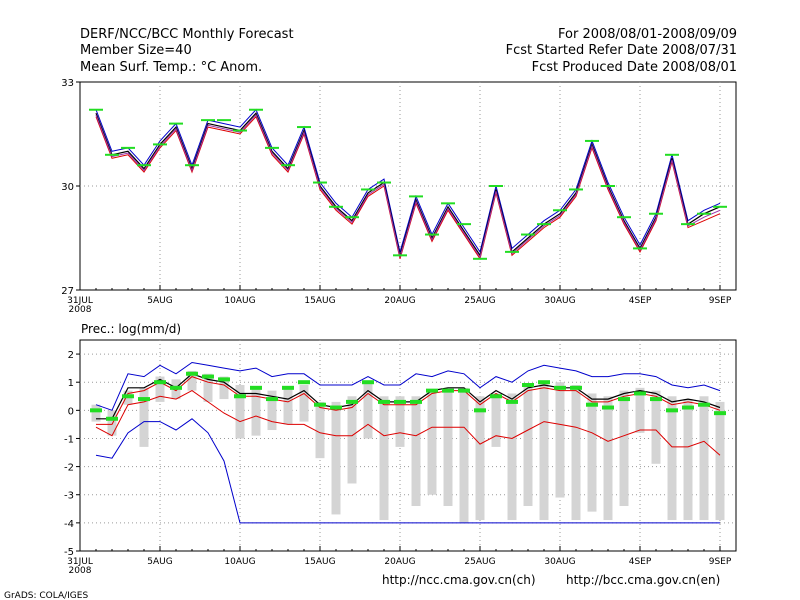 Image resolution: width=800 pixels, height=600 pixels. Describe the element at coordinates (71, 383) in the screenshot. I see `y-tick-label: 1` at that location.